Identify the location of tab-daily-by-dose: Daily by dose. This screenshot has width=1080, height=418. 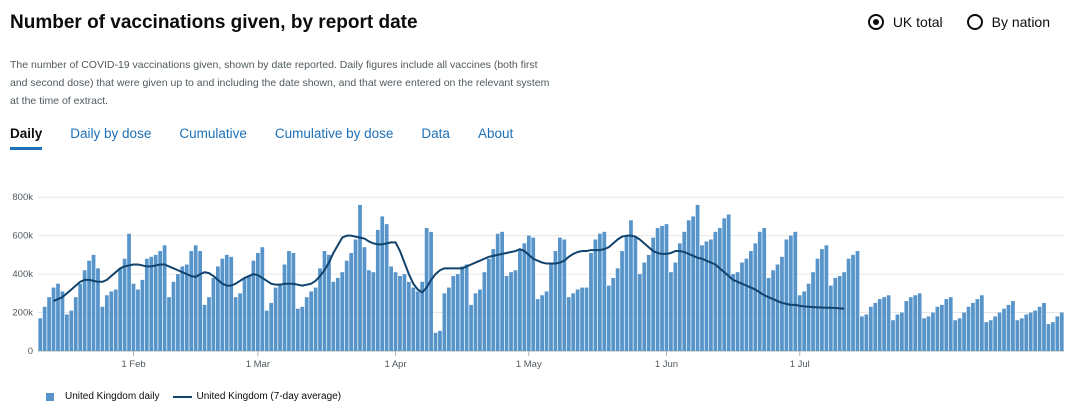
(111, 133).